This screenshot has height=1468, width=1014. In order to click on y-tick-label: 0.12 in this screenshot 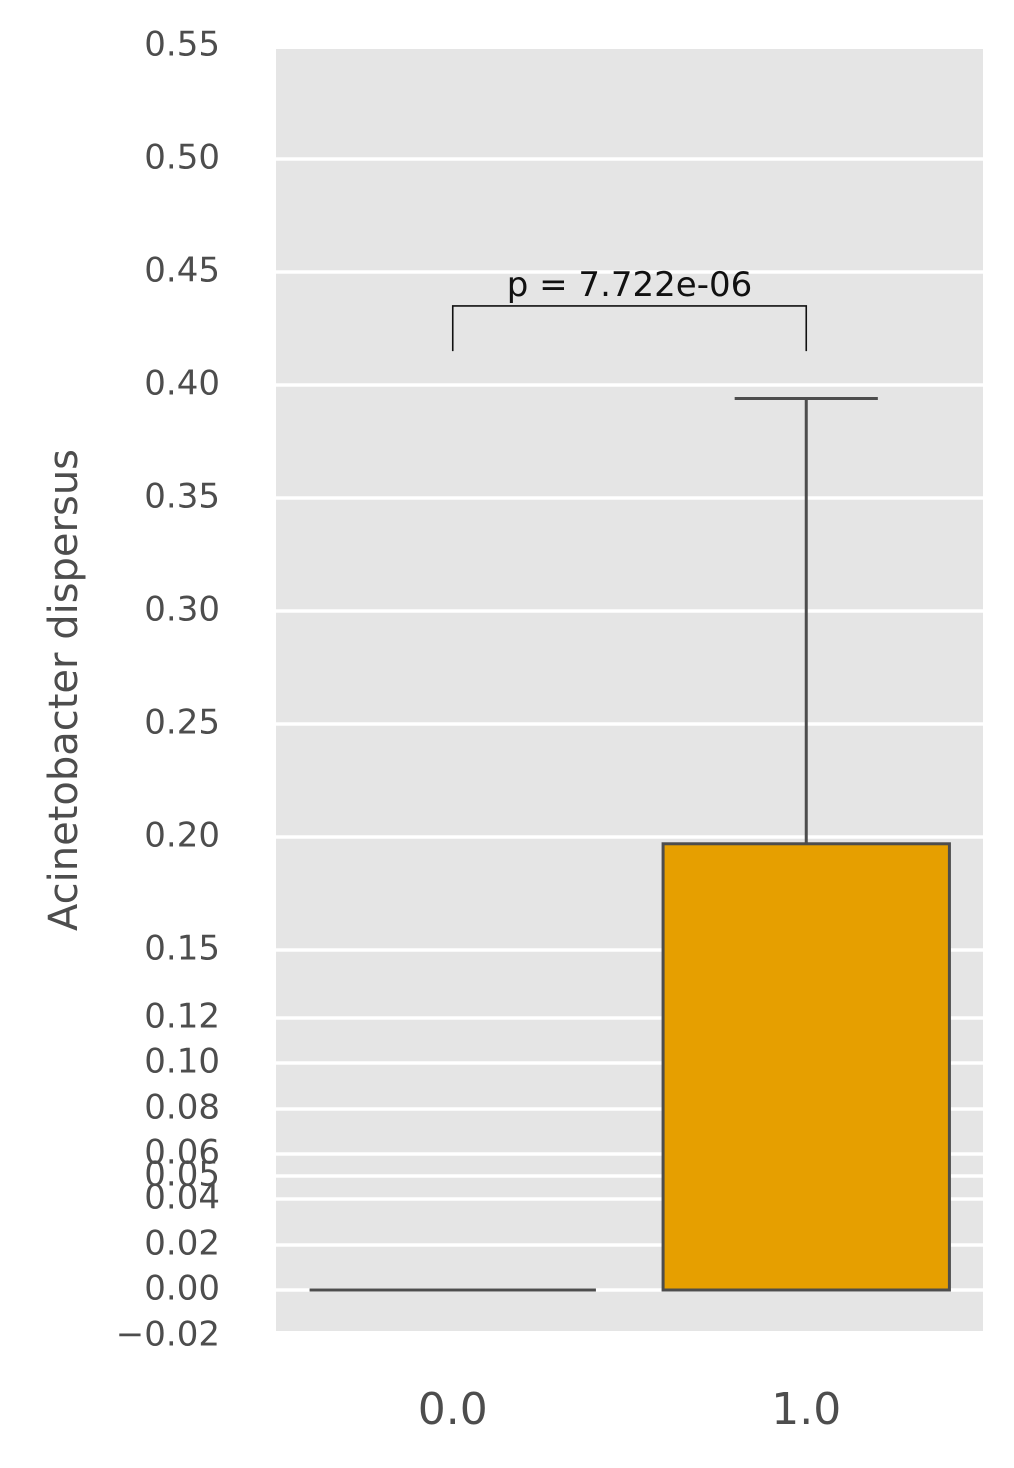, I will do `click(182, 1017)`.